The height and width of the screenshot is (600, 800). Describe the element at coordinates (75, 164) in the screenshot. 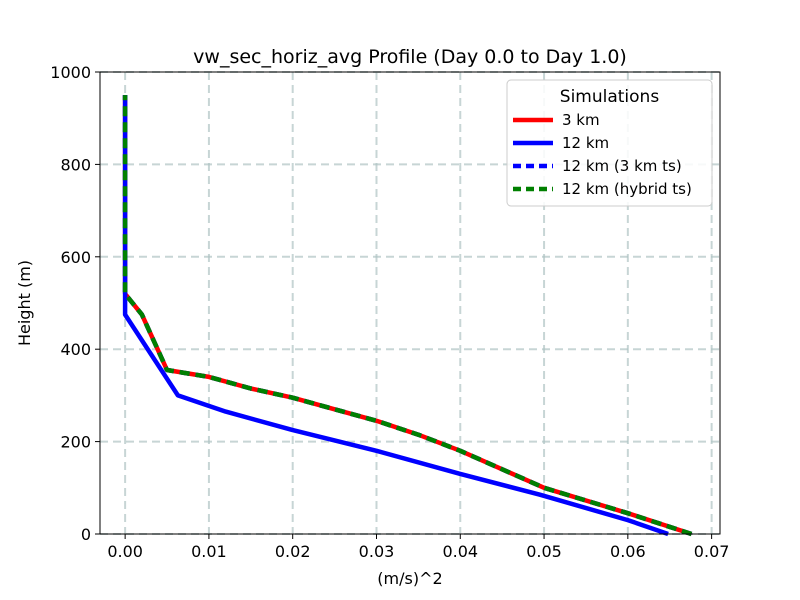

I see `y-tick-label: 800` at that location.